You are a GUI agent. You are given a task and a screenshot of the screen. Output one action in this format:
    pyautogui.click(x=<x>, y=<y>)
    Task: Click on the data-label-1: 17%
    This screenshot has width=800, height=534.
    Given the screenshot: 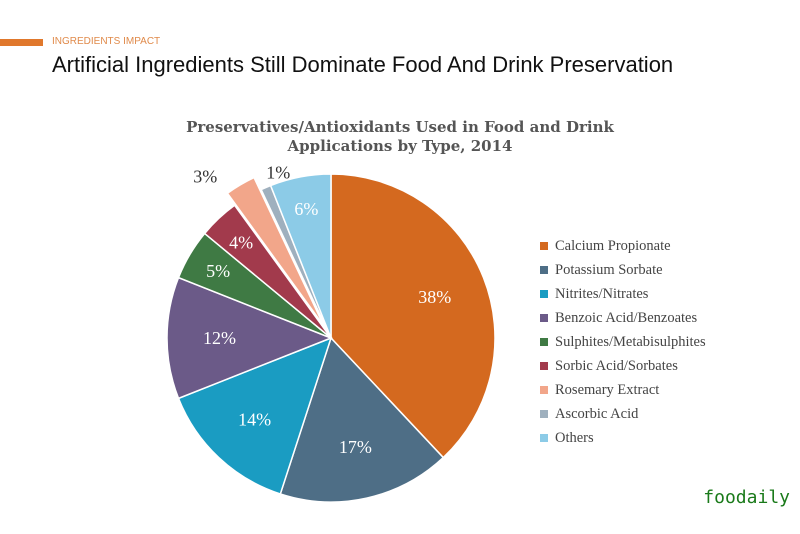 What is the action you would take?
    pyautogui.click(x=355, y=447)
    